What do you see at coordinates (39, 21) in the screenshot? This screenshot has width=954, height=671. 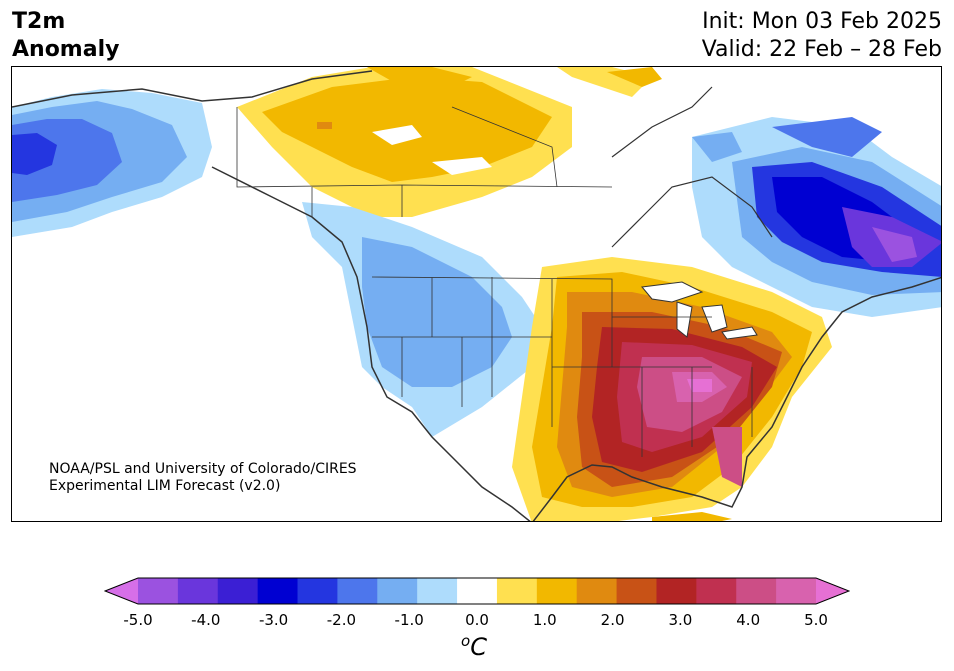 I see `variable-label: T2m` at bounding box center [39, 21].